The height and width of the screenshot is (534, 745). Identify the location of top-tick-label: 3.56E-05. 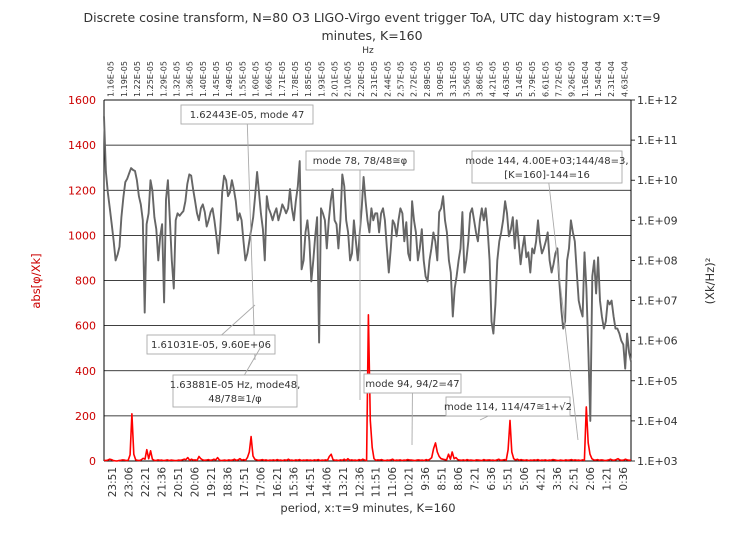
(466, 79).